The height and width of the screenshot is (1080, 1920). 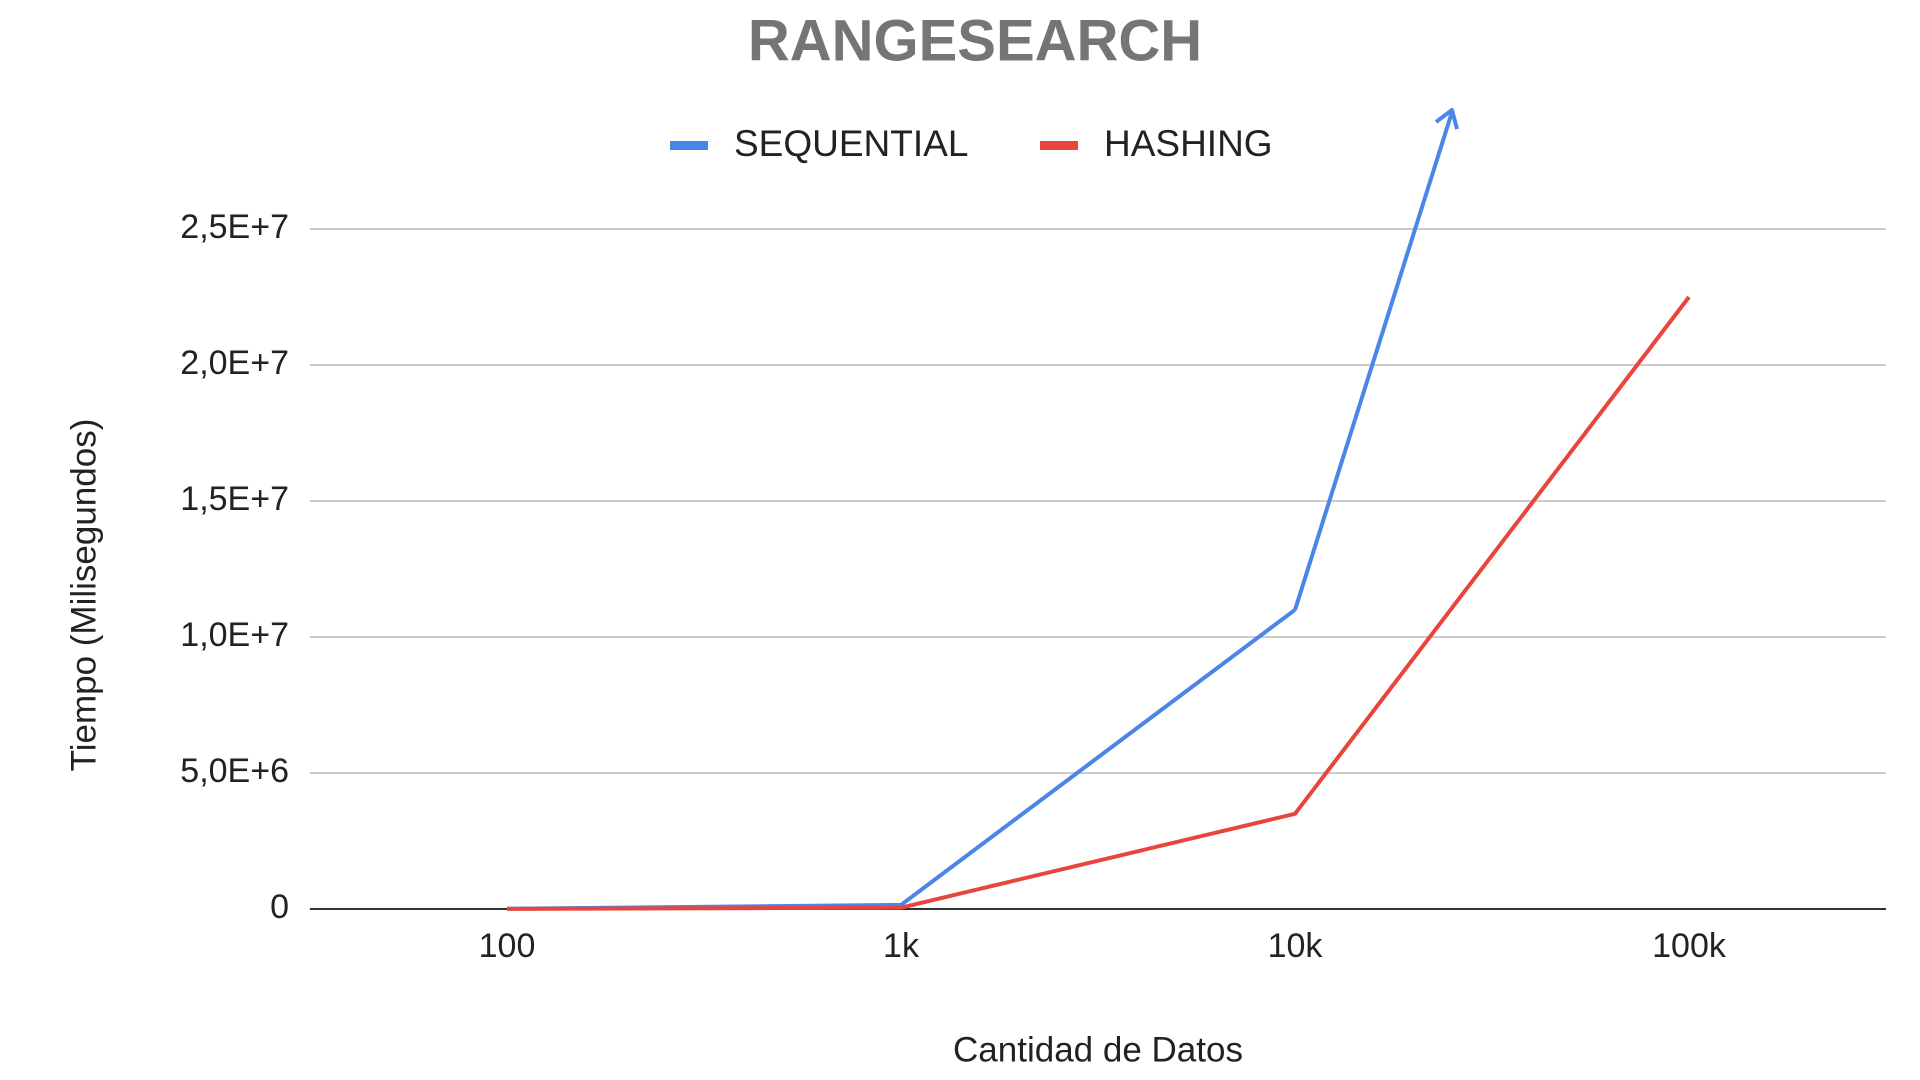 I want to click on off-chart-arrow, so click(x=1373, y=361).